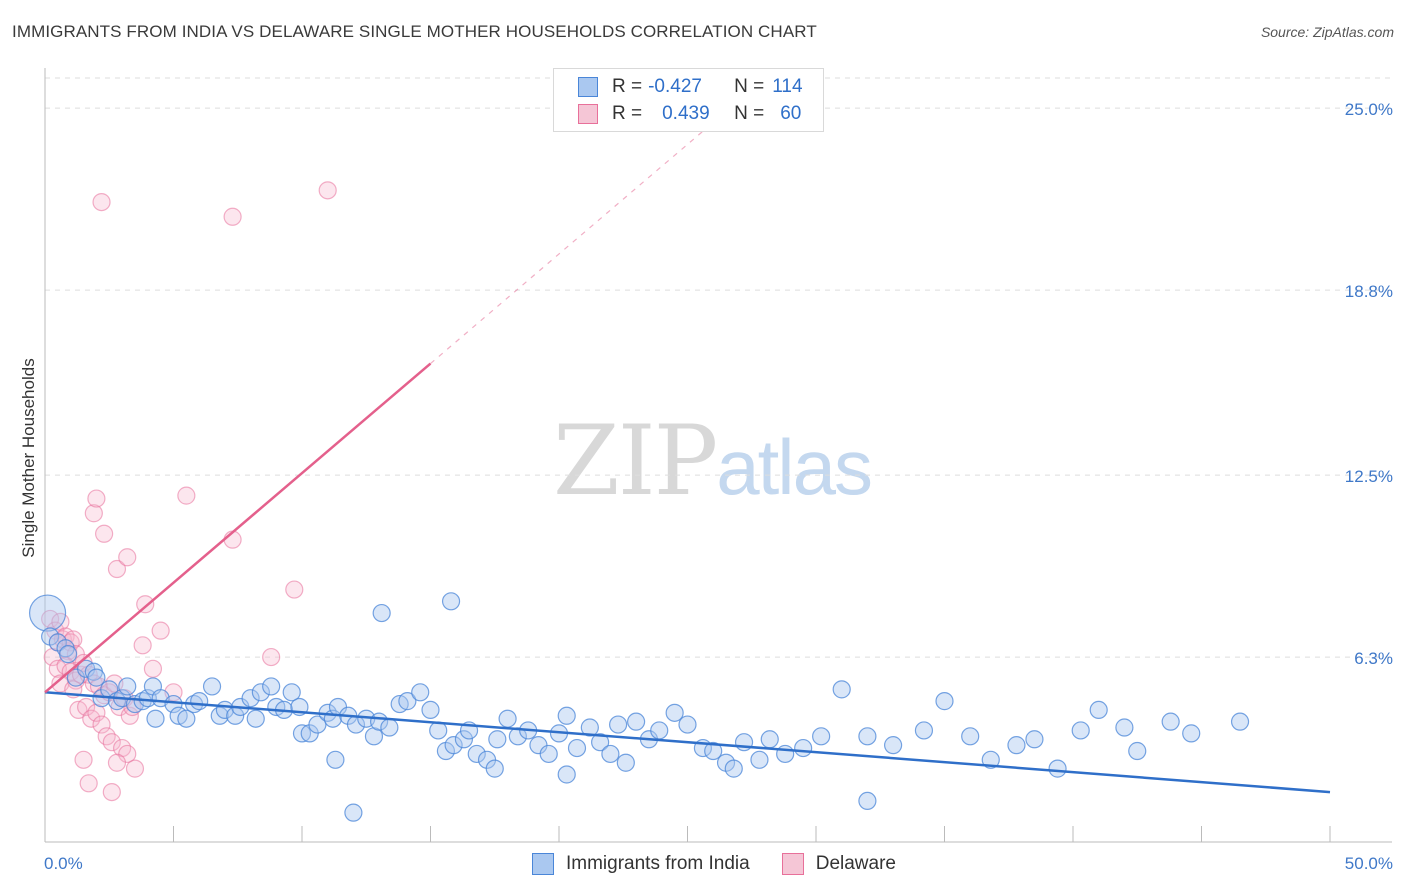  Describe the element at coordinates (675, 86) in the screenshot. I see `legend-r-value: -0.427` at that location.